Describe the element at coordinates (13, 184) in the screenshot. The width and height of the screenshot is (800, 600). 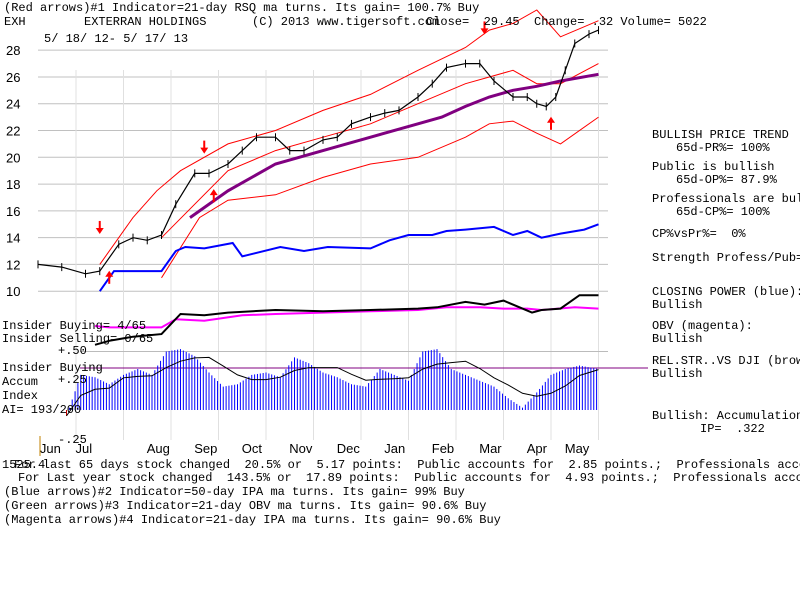
I see `price-tick-label: 18` at that location.